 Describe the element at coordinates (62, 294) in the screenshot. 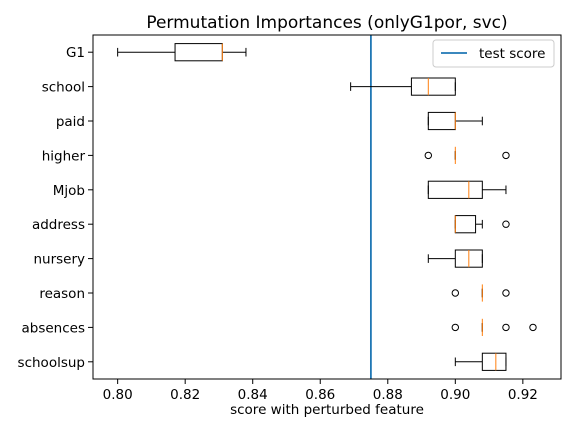

I see `y-tick-label: reason` at that location.